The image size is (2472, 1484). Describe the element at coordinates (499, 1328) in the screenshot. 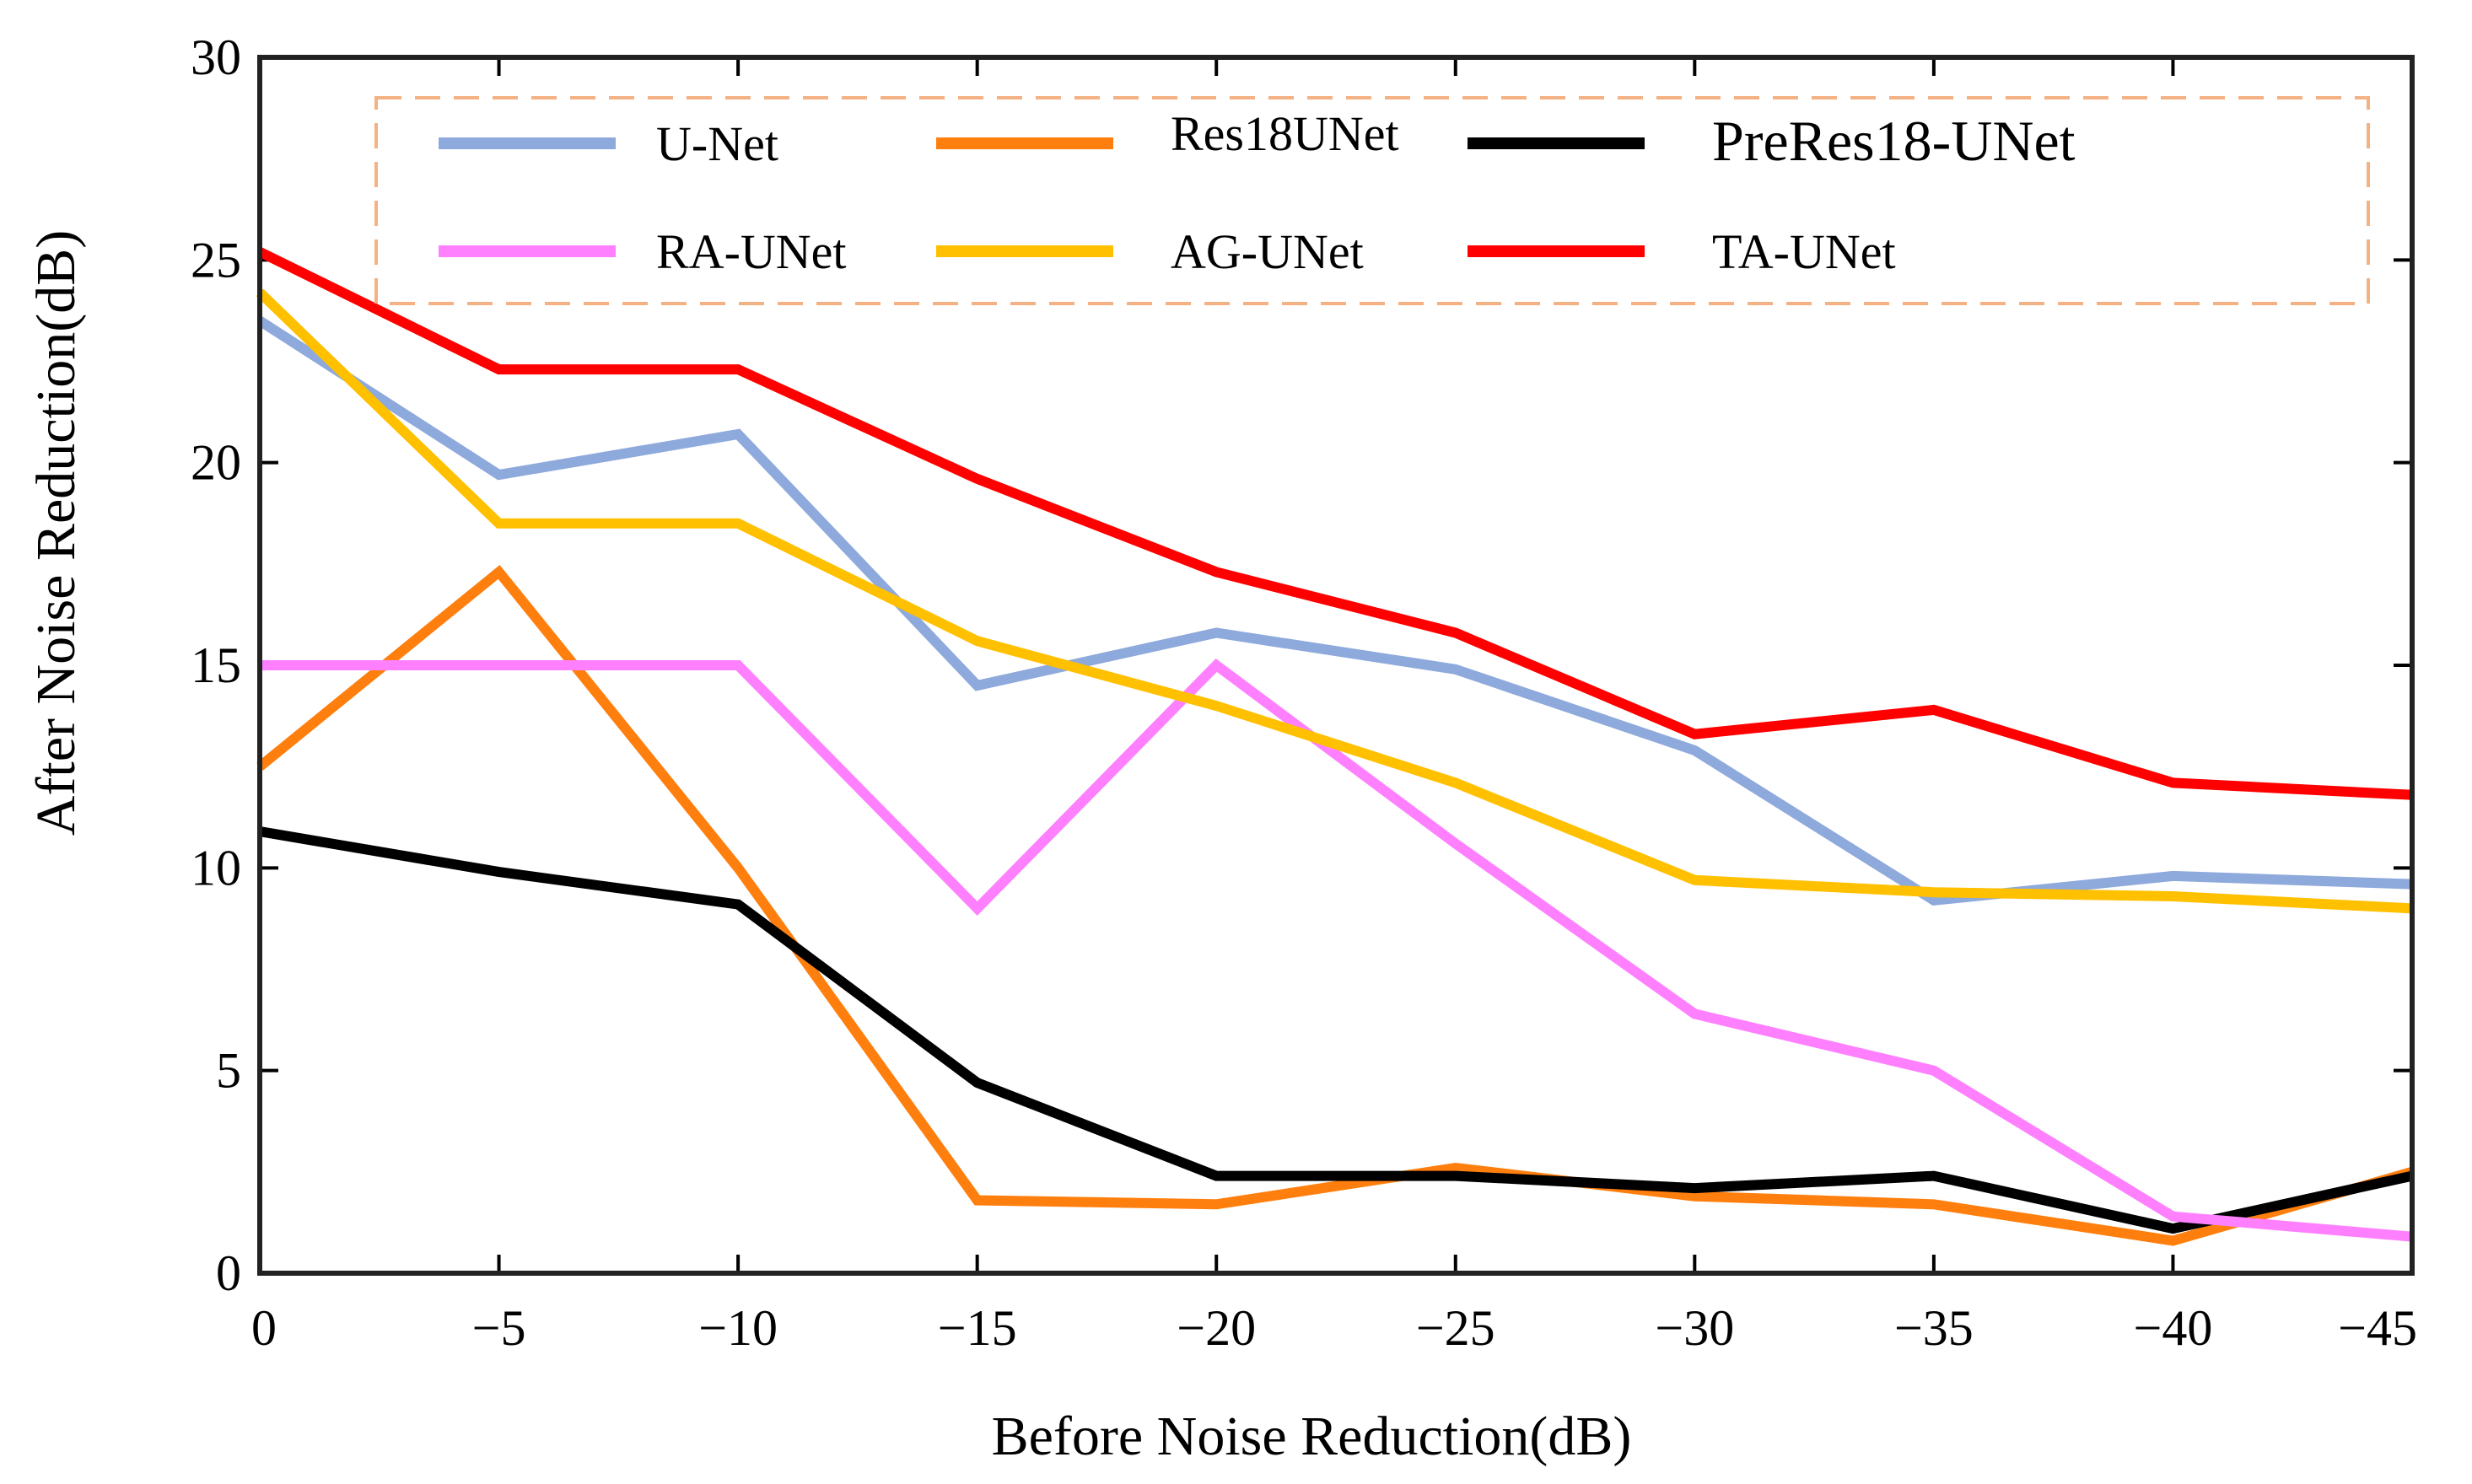

I see `x-tick-label: −5` at that location.